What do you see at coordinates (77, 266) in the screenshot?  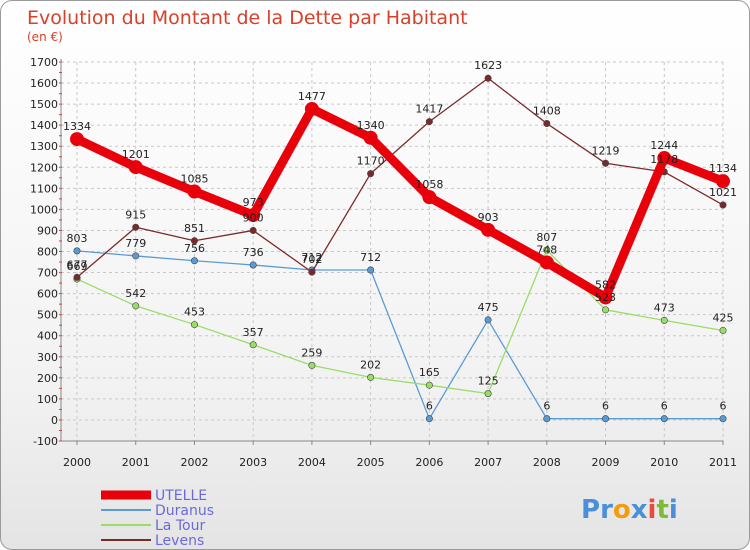 I see `data-label-la-tour: 669` at bounding box center [77, 266].